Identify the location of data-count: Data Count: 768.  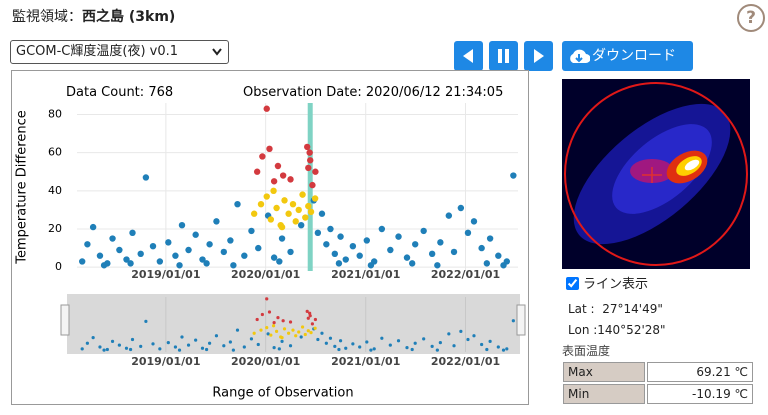
(119, 92).